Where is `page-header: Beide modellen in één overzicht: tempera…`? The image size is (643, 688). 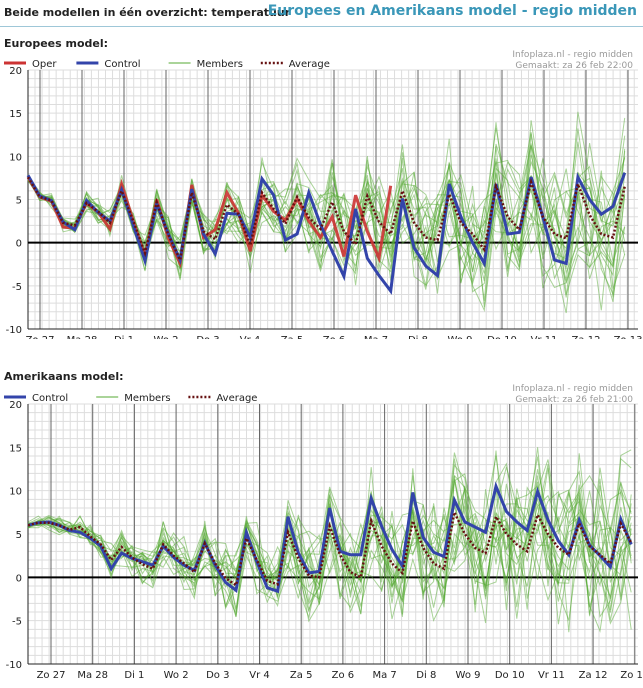 page-header: Beide modellen in één overzicht: tempera… is located at coordinates (321, 13).